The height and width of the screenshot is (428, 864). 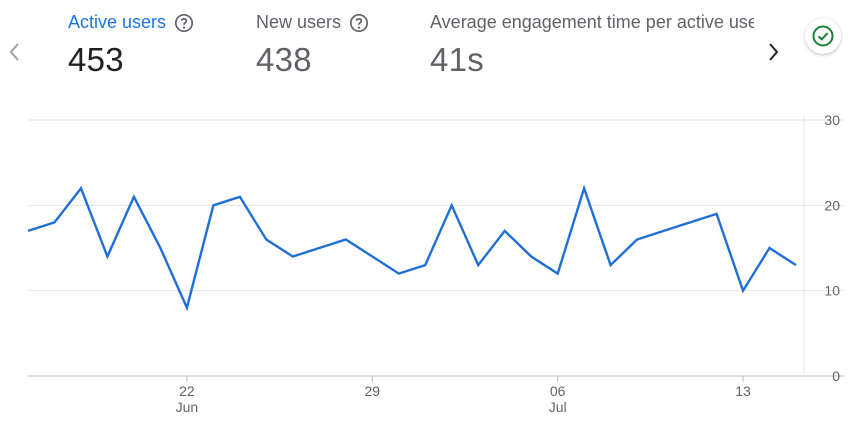 What do you see at coordinates (832, 120) in the screenshot?
I see `y-tick-label: 30` at bounding box center [832, 120].